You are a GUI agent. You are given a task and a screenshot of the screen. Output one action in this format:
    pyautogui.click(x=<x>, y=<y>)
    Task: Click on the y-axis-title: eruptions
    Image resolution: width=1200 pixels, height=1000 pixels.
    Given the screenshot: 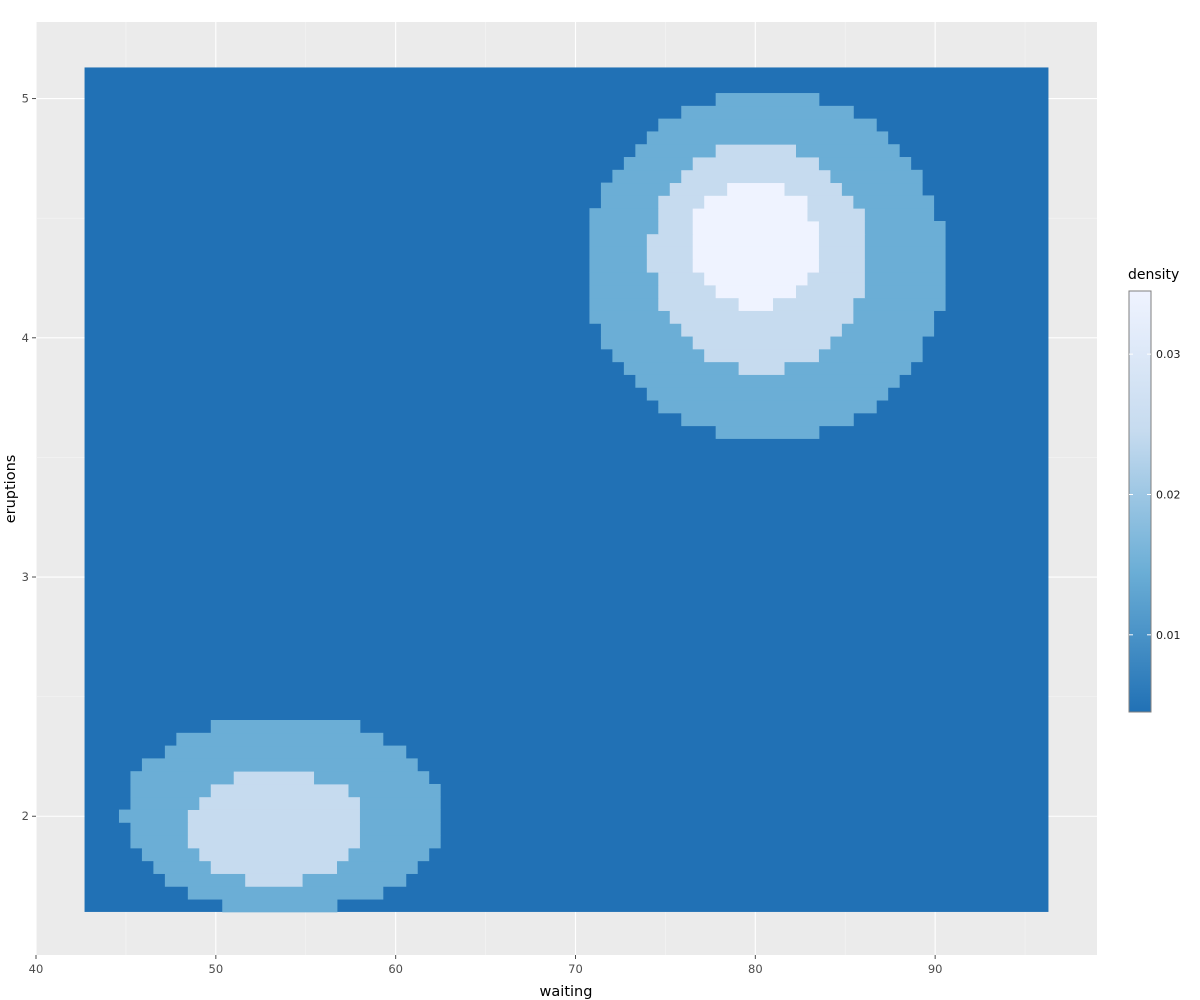 What is the action you would take?
    pyautogui.click(x=11, y=489)
    